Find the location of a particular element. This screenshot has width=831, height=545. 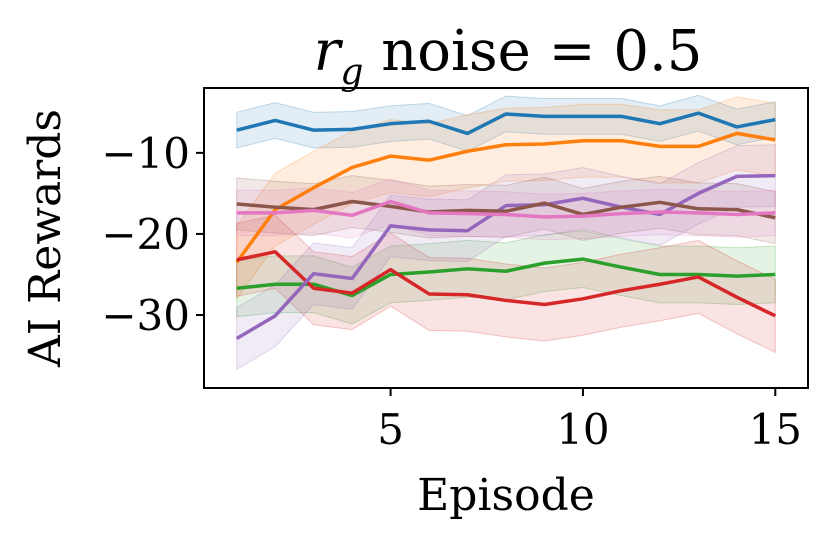

series-line-green is located at coordinates (506, 277).